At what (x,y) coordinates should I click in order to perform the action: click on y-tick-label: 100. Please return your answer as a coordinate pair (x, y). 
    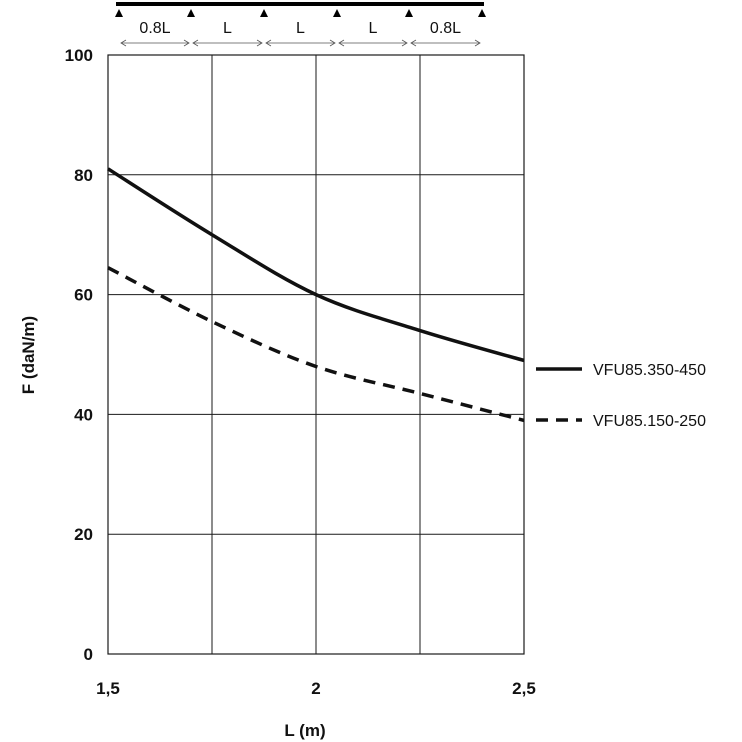
    Looking at the image, I should click on (79, 55).